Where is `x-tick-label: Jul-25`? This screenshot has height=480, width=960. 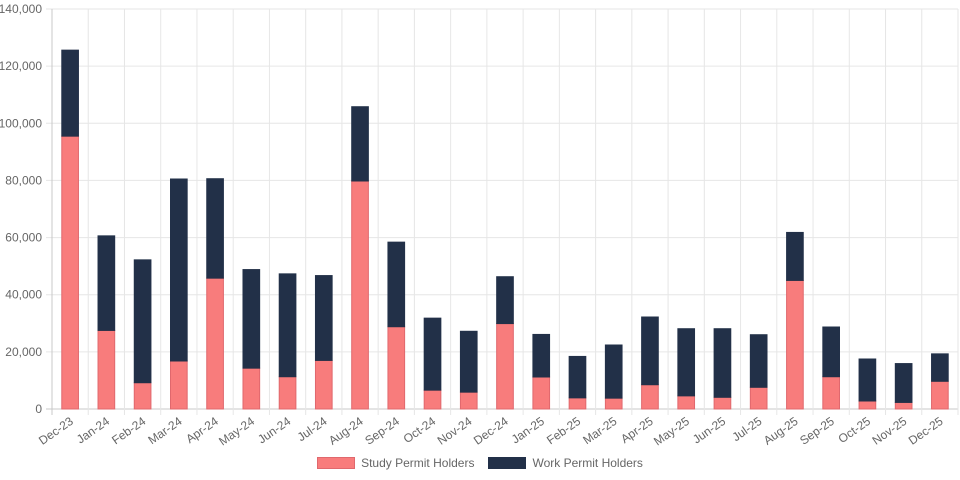 x-tick-label: Jul-25 is located at coordinates (747, 429).